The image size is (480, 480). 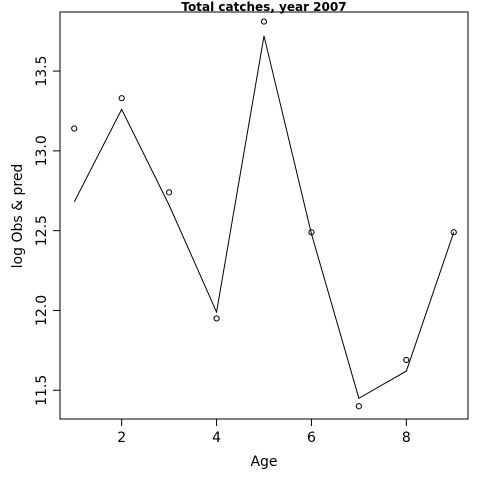 What do you see at coordinates (121, 438) in the screenshot?
I see `x-tick-label: 2` at bounding box center [121, 438].